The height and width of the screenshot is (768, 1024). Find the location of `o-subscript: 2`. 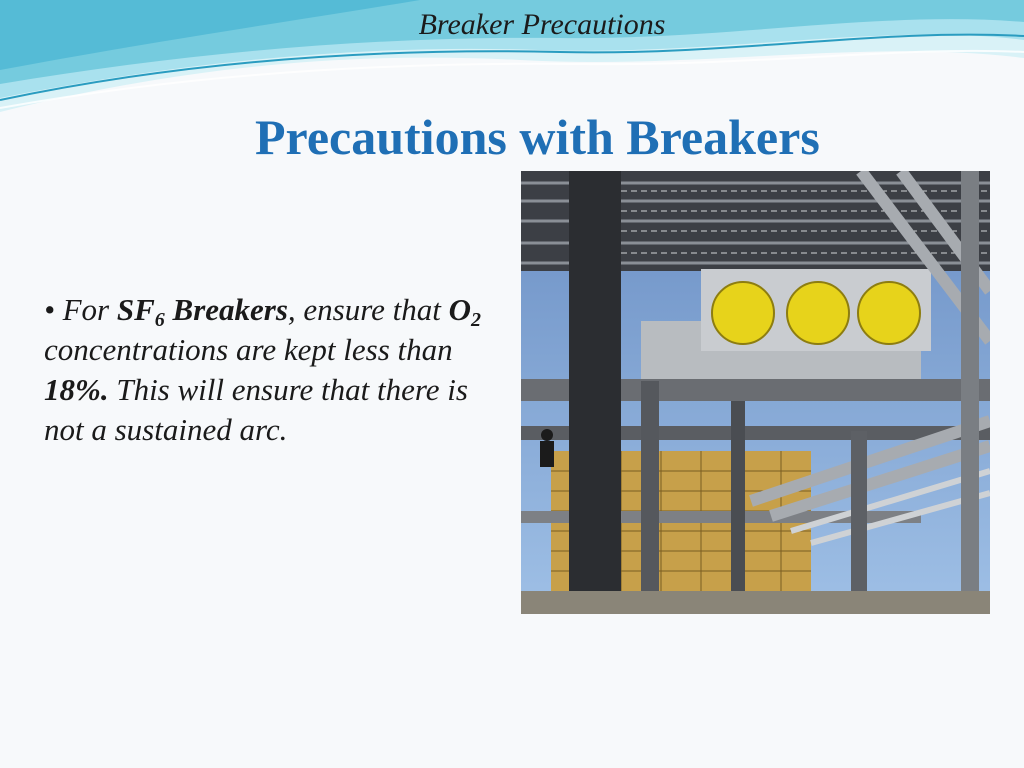

o-subscript: 2 is located at coordinates (476, 320).